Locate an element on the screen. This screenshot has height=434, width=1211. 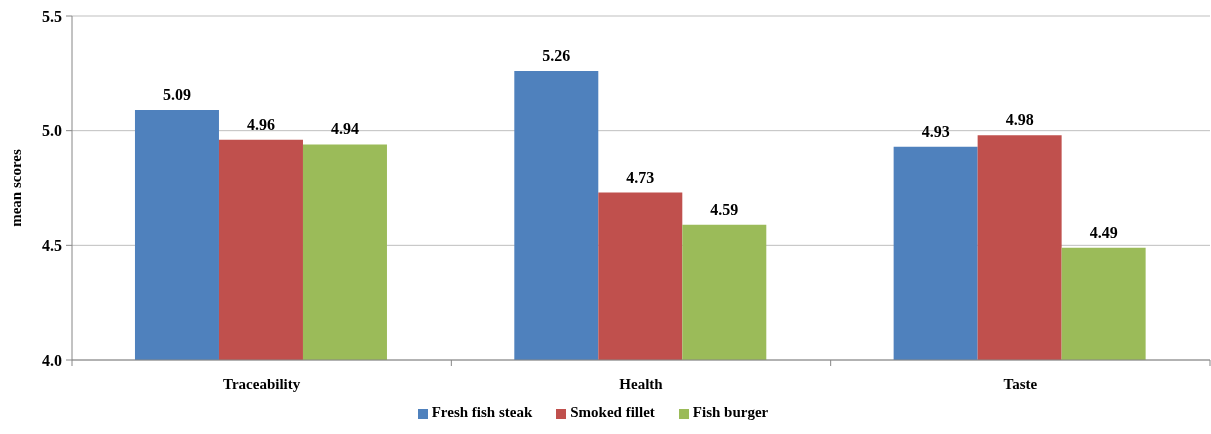
y-tick-label: 5.0 is located at coordinates (52, 131).